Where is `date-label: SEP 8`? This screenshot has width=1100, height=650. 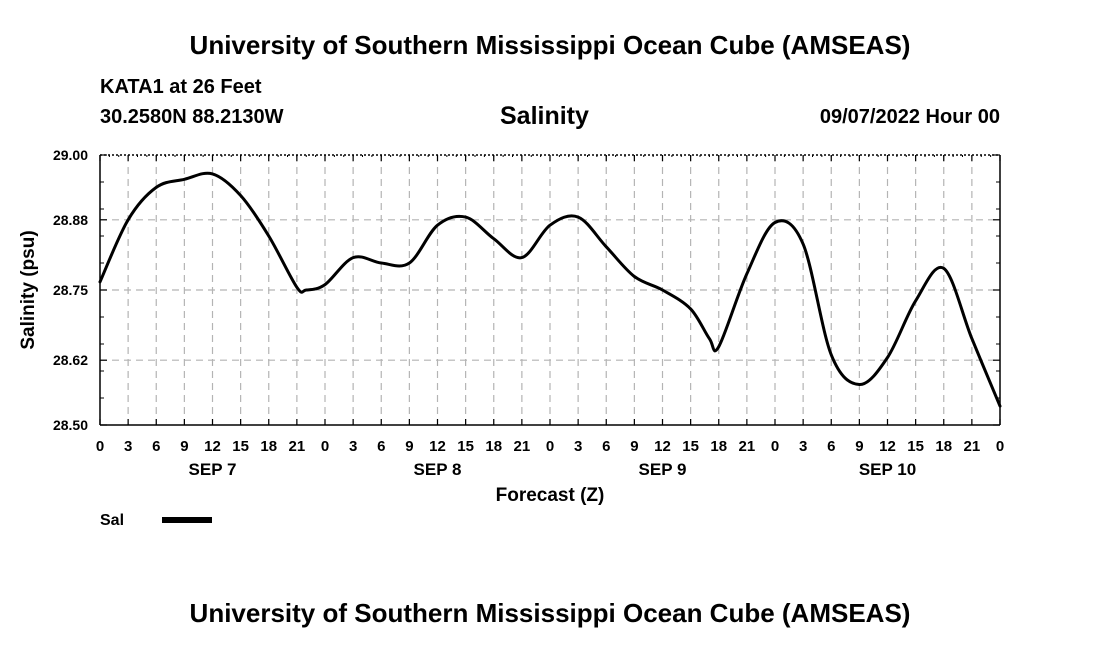
date-label: SEP 8 is located at coordinates (438, 469).